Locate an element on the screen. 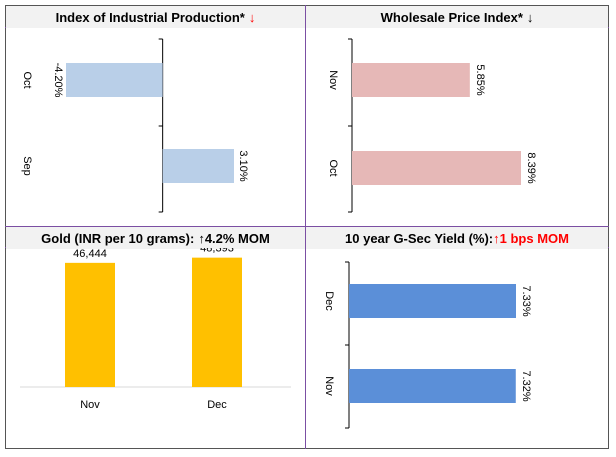 The height and width of the screenshot is (457, 616). data-label: 3.10% is located at coordinates (243, 165).